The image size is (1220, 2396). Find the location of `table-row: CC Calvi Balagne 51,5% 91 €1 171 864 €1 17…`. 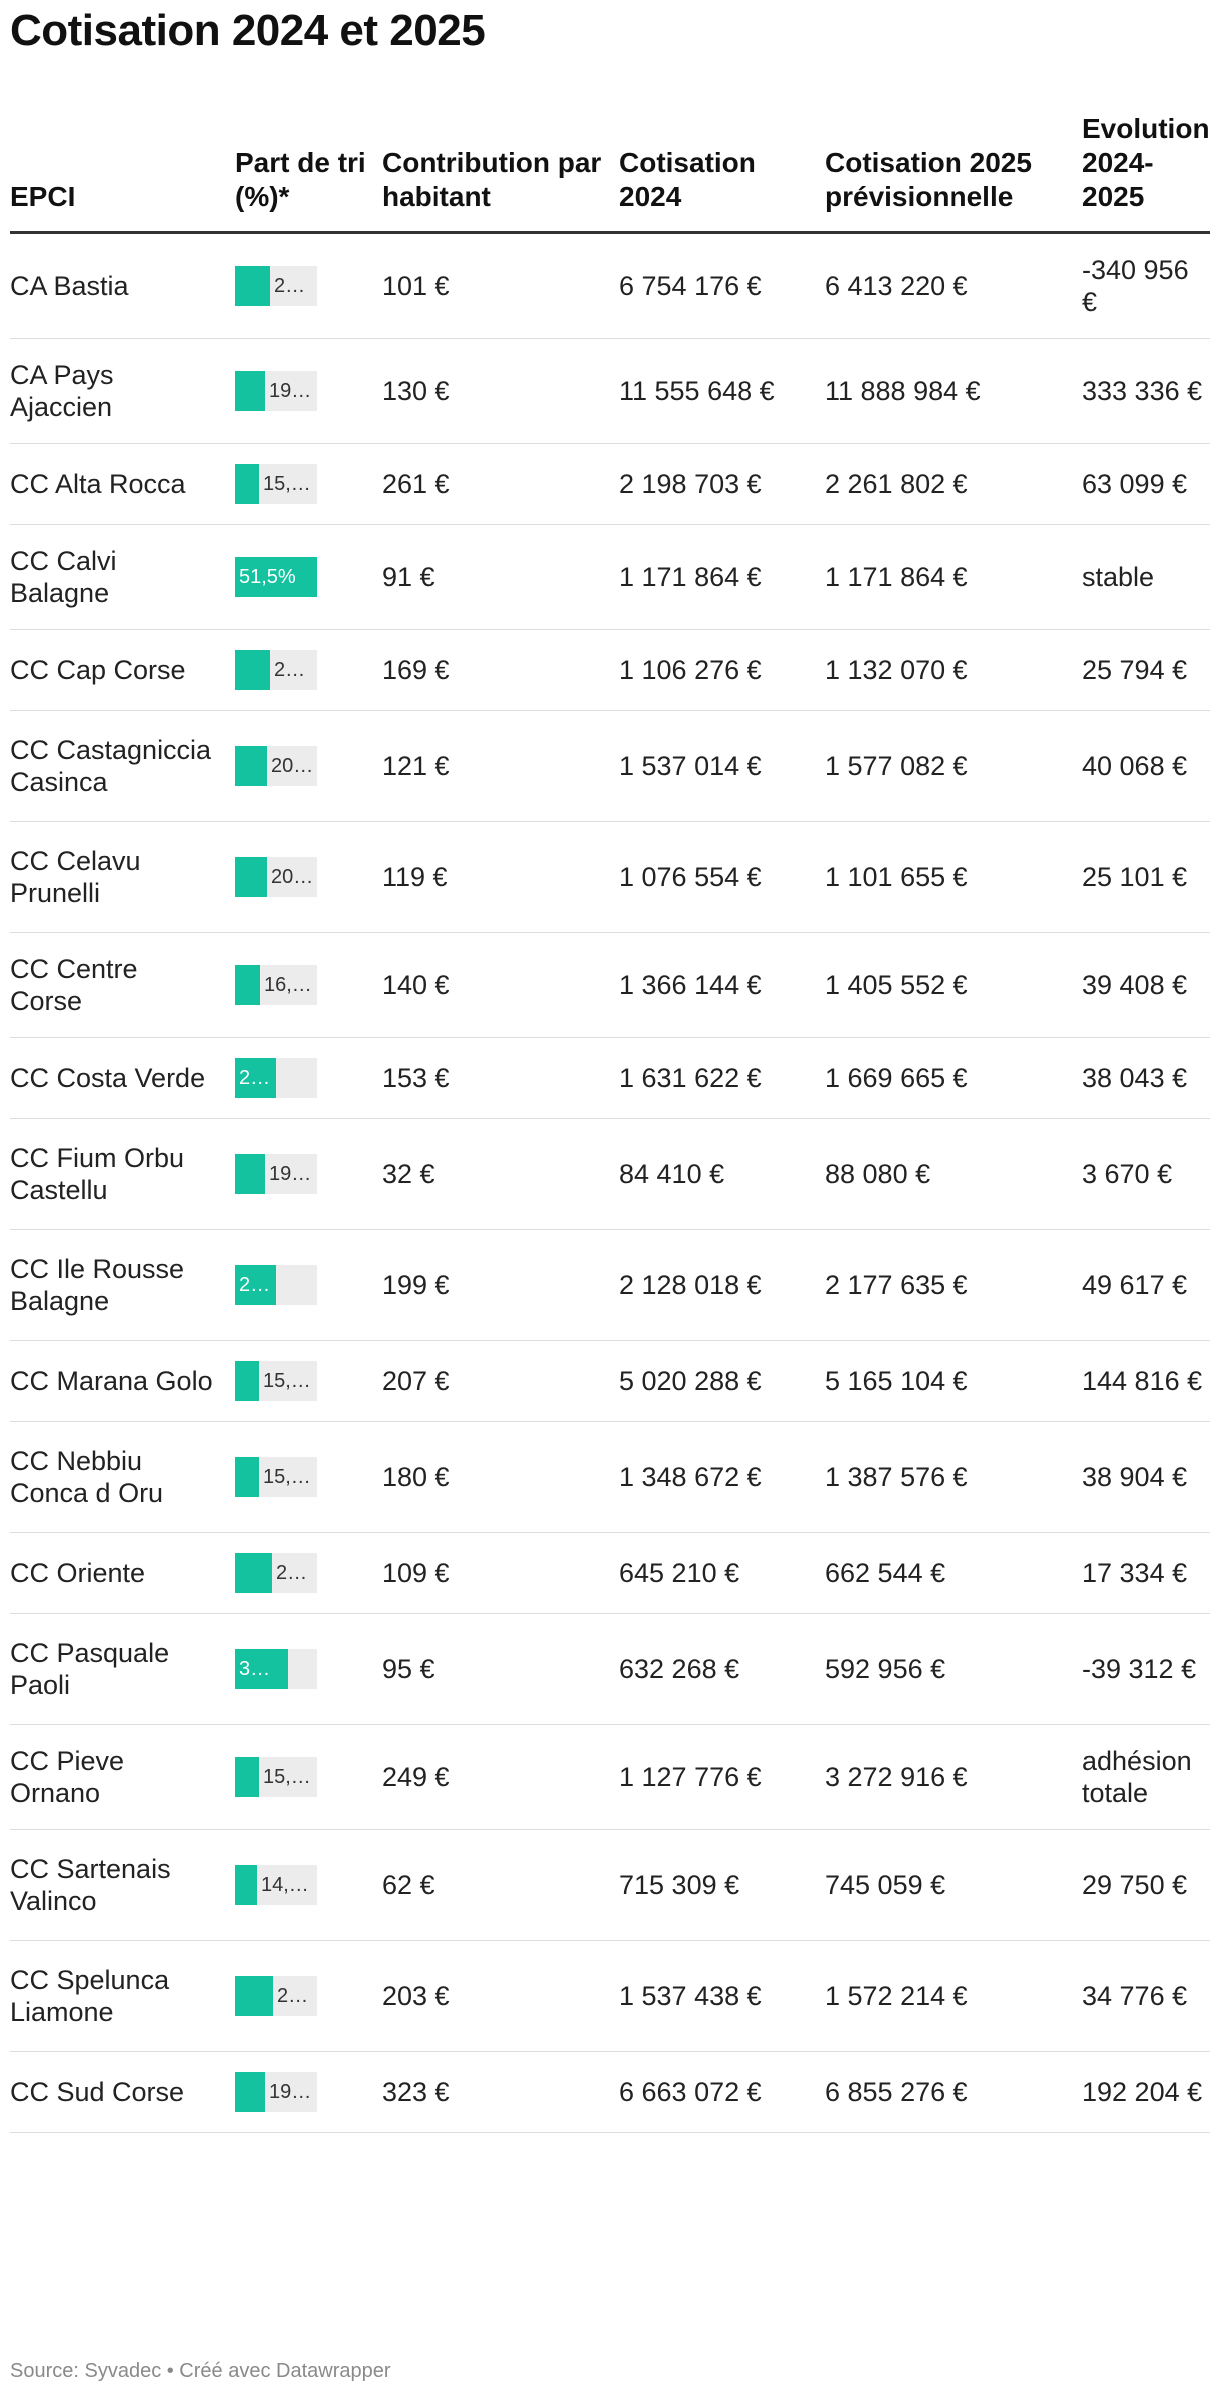

table-row: CC Calvi Balagne 51,5% 91 €1 171 864 €1 17… is located at coordinates (610, 577).